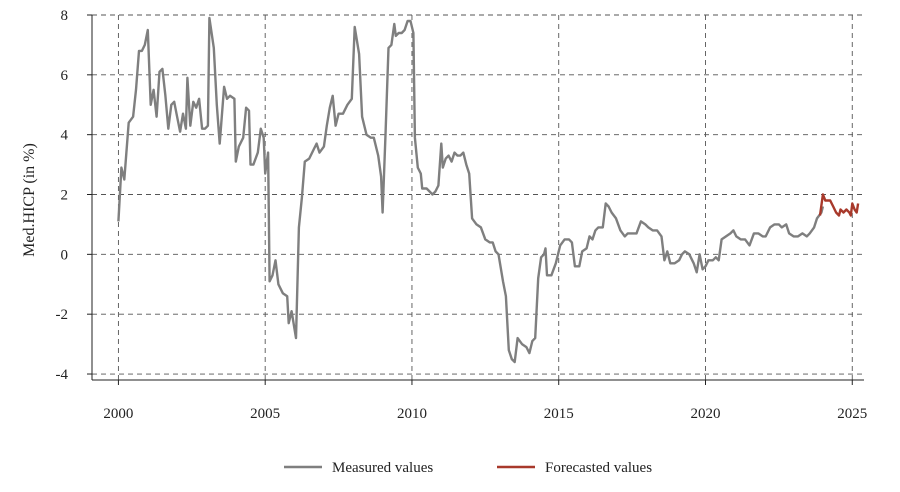 The image size is (900, 492). I want to click on x-tick-label: 2025, so click(852, 414).